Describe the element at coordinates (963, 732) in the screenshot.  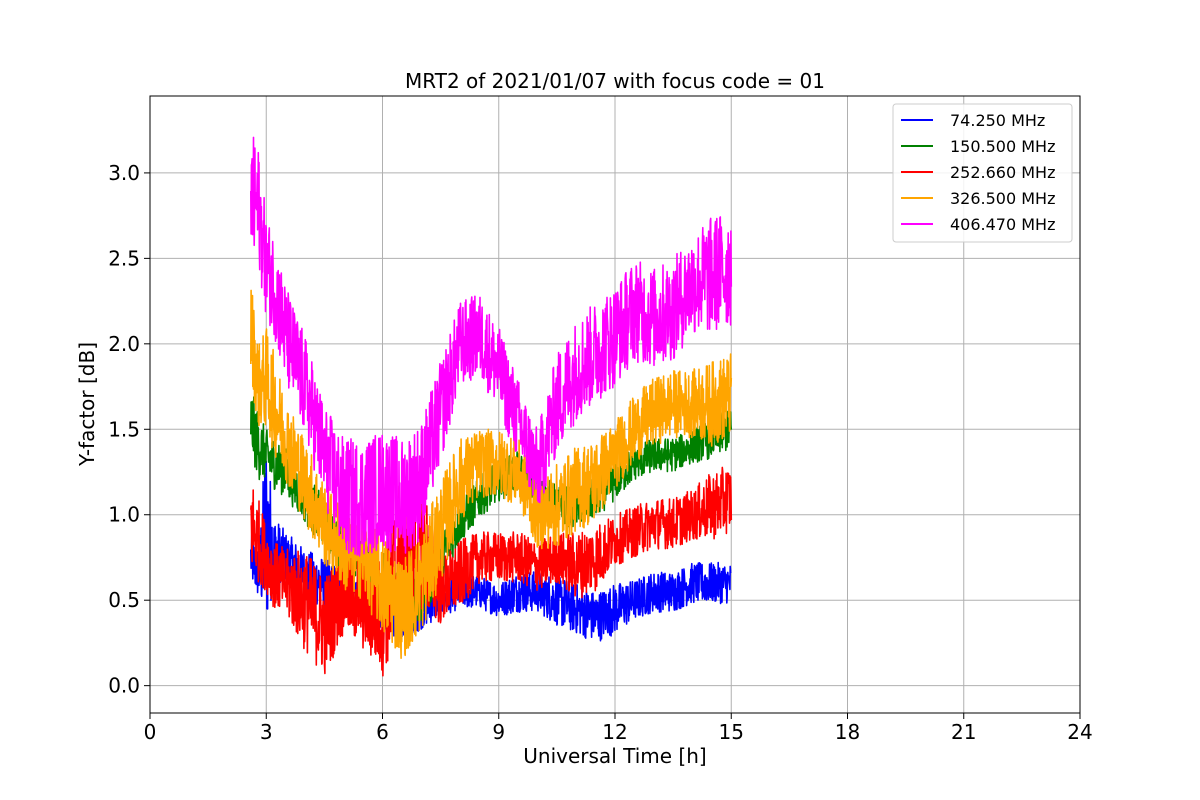
I see `x-tick-label: 21` at that location.